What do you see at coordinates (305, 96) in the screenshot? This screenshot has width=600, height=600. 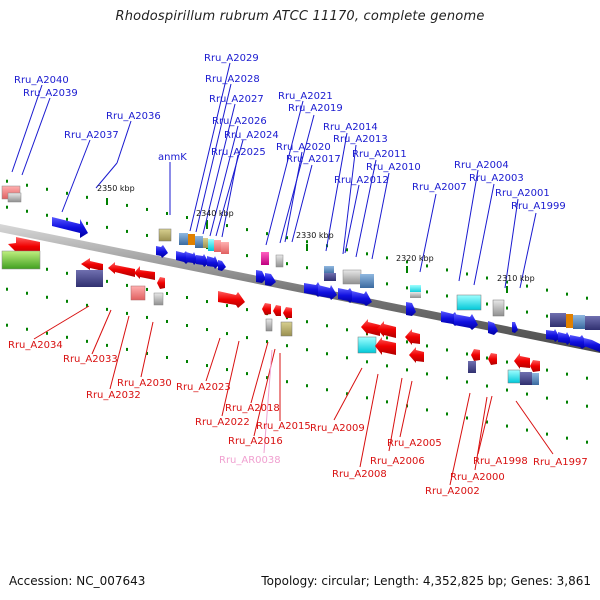 I see `gene-label: Rru_A2021` at bounding box center [305, 96].